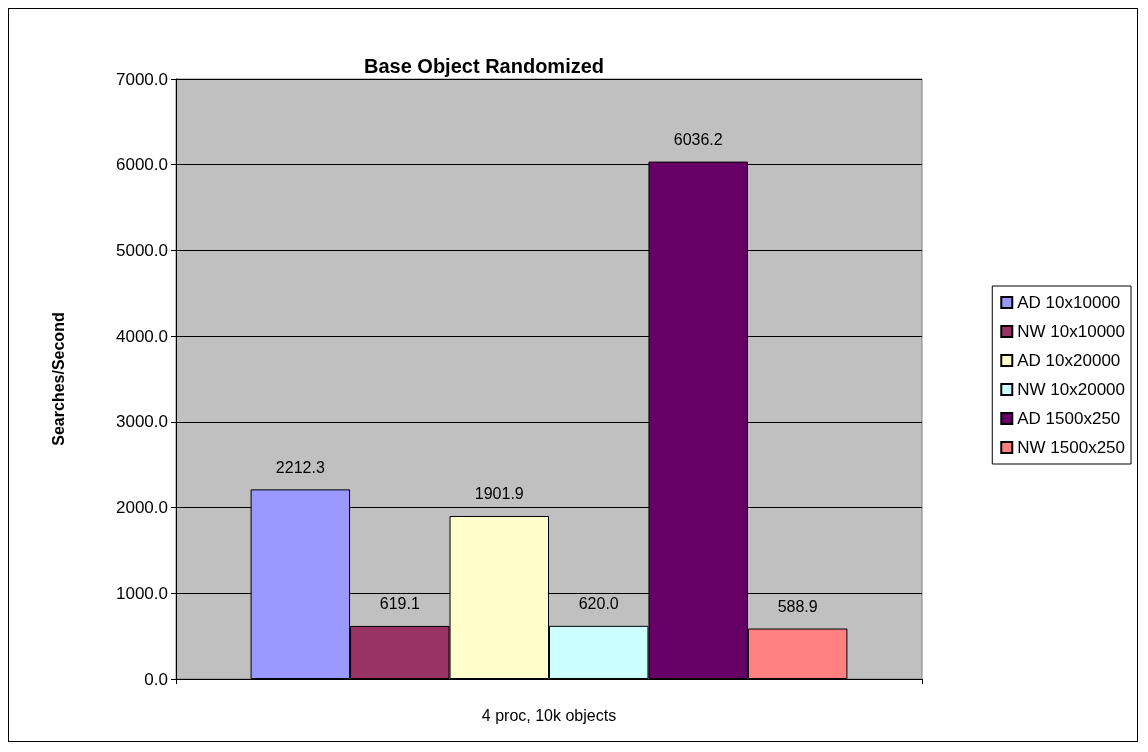 Image resolution: width=1148 pixels, height=752 pixels. What do you see at coordinates (142, 165) in the screenshot?
I see `y-tick-label: 6000.0` at bounding box center [142, 165].